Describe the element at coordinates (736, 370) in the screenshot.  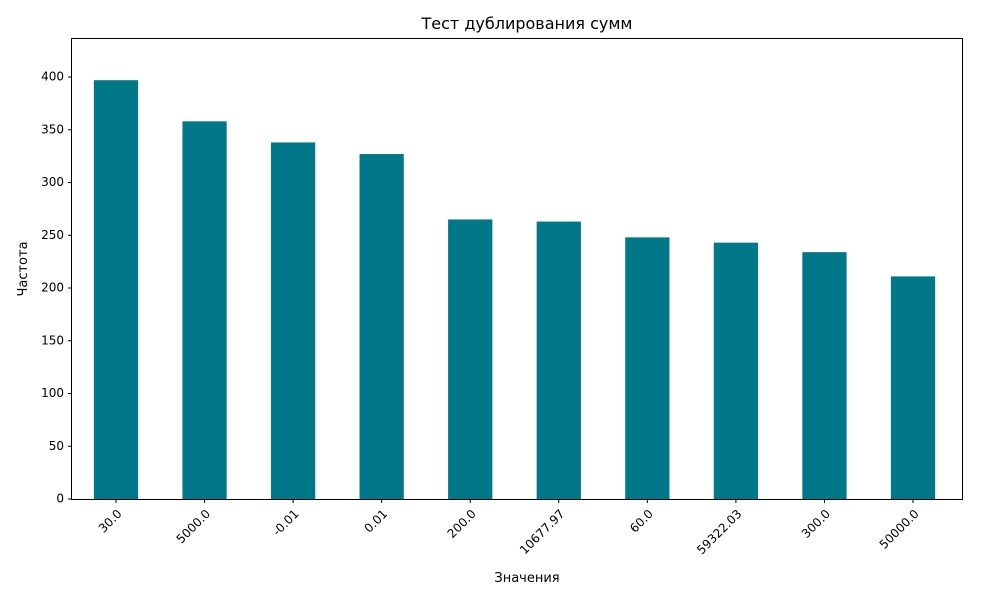
I see `bar-59322.03` at that location.